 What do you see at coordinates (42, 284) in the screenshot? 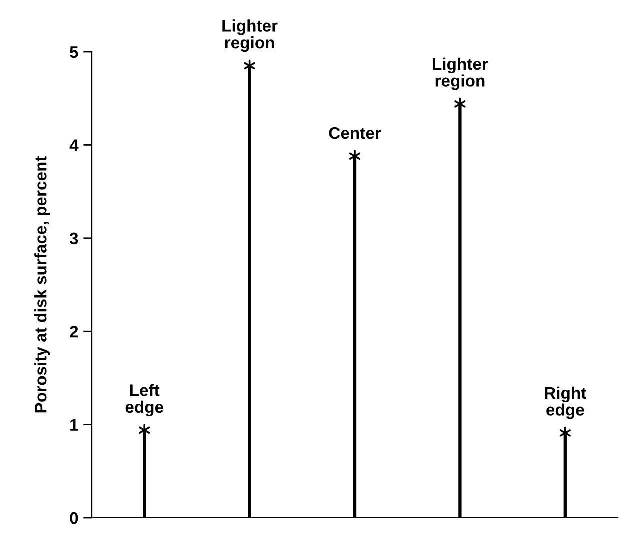
I see `y-axis-title: Porosity at disk surface, percent` at bounding box center [42, 284].